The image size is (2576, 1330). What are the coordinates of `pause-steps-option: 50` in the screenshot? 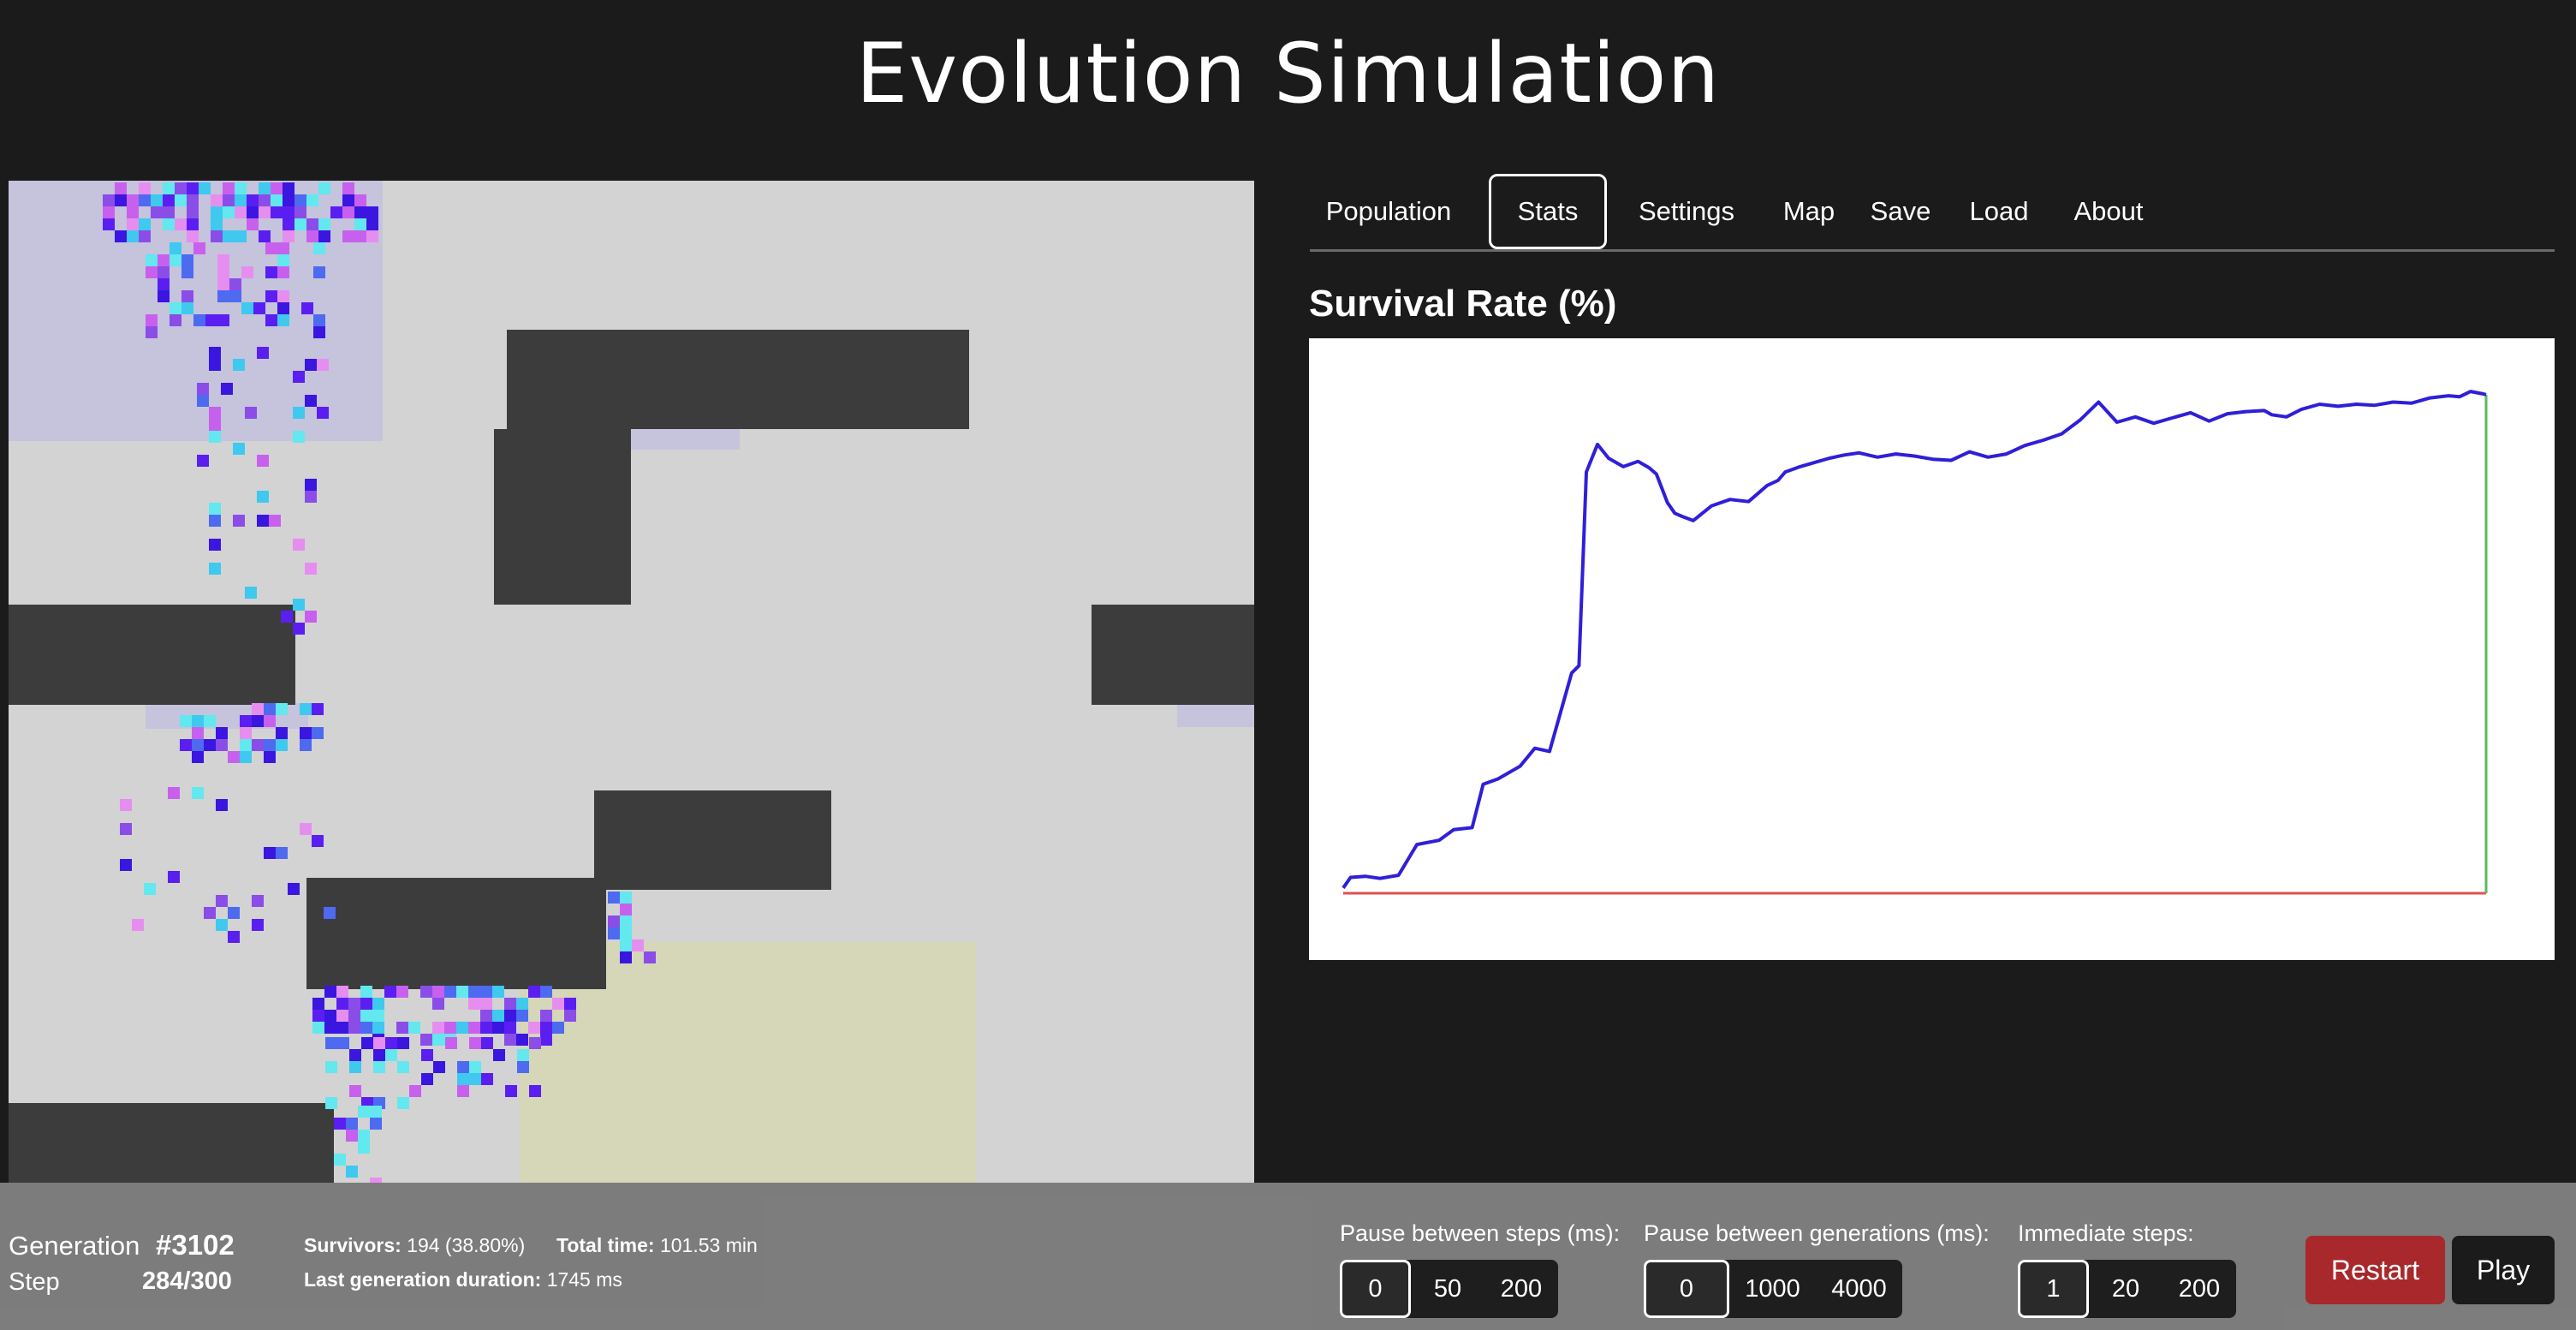 It's located at (1447, 1288).